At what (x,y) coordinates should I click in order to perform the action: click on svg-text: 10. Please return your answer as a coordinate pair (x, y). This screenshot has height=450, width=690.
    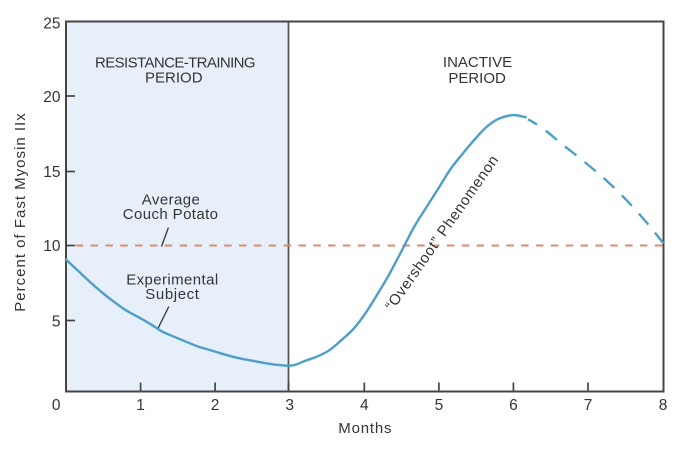
    Looking at the image, I should click on (52, 246).